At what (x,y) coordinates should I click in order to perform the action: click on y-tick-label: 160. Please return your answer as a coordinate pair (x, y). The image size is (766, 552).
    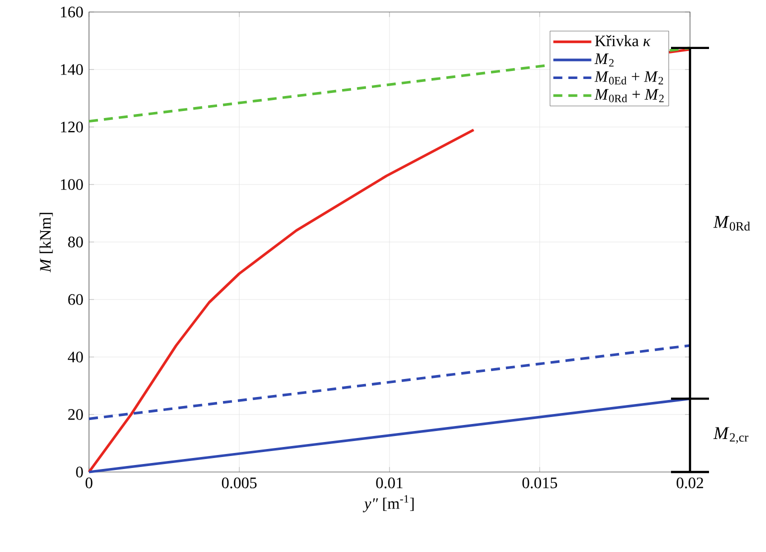
    Looking at the image, I should click on (71, 12).